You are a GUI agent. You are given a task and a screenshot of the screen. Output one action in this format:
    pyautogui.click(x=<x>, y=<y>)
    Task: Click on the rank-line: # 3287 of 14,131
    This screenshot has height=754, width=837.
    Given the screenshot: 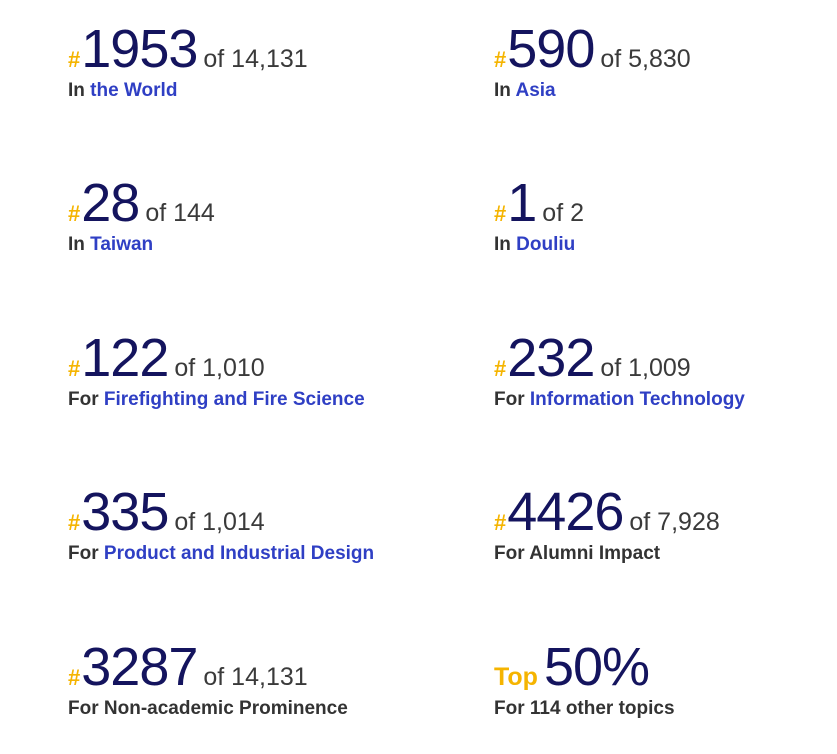 What is the action you would take?
    pyautogui.click(x=258, y=667)
    